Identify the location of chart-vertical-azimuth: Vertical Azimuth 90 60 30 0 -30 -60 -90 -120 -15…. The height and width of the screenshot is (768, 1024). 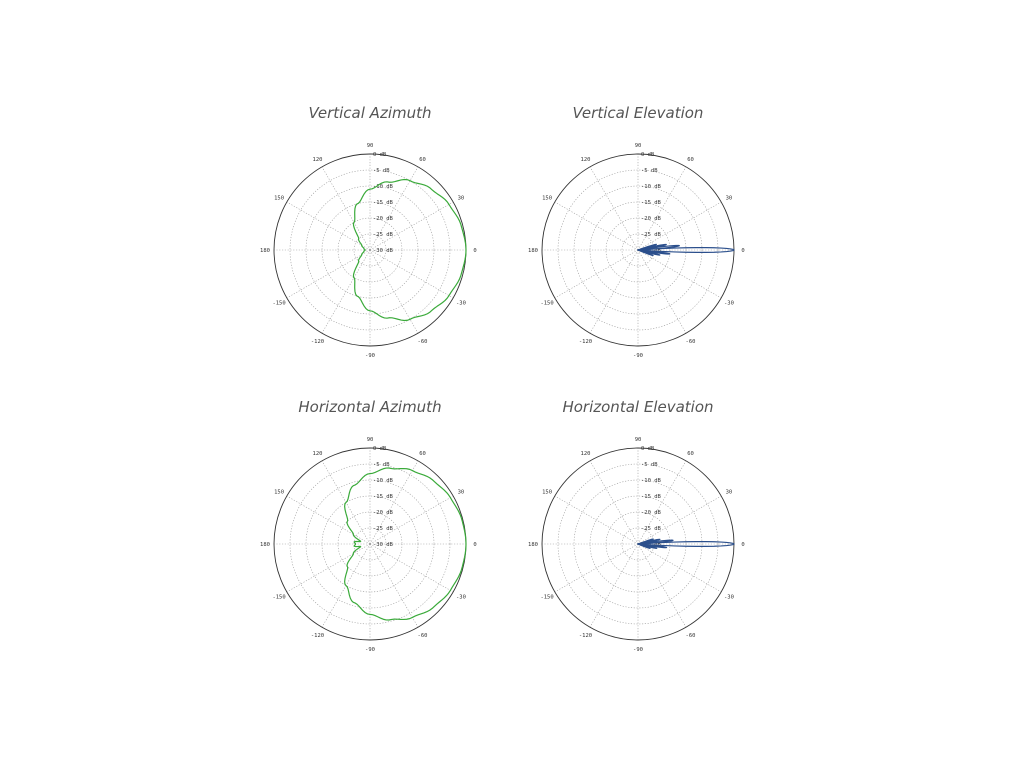
(370, 244).